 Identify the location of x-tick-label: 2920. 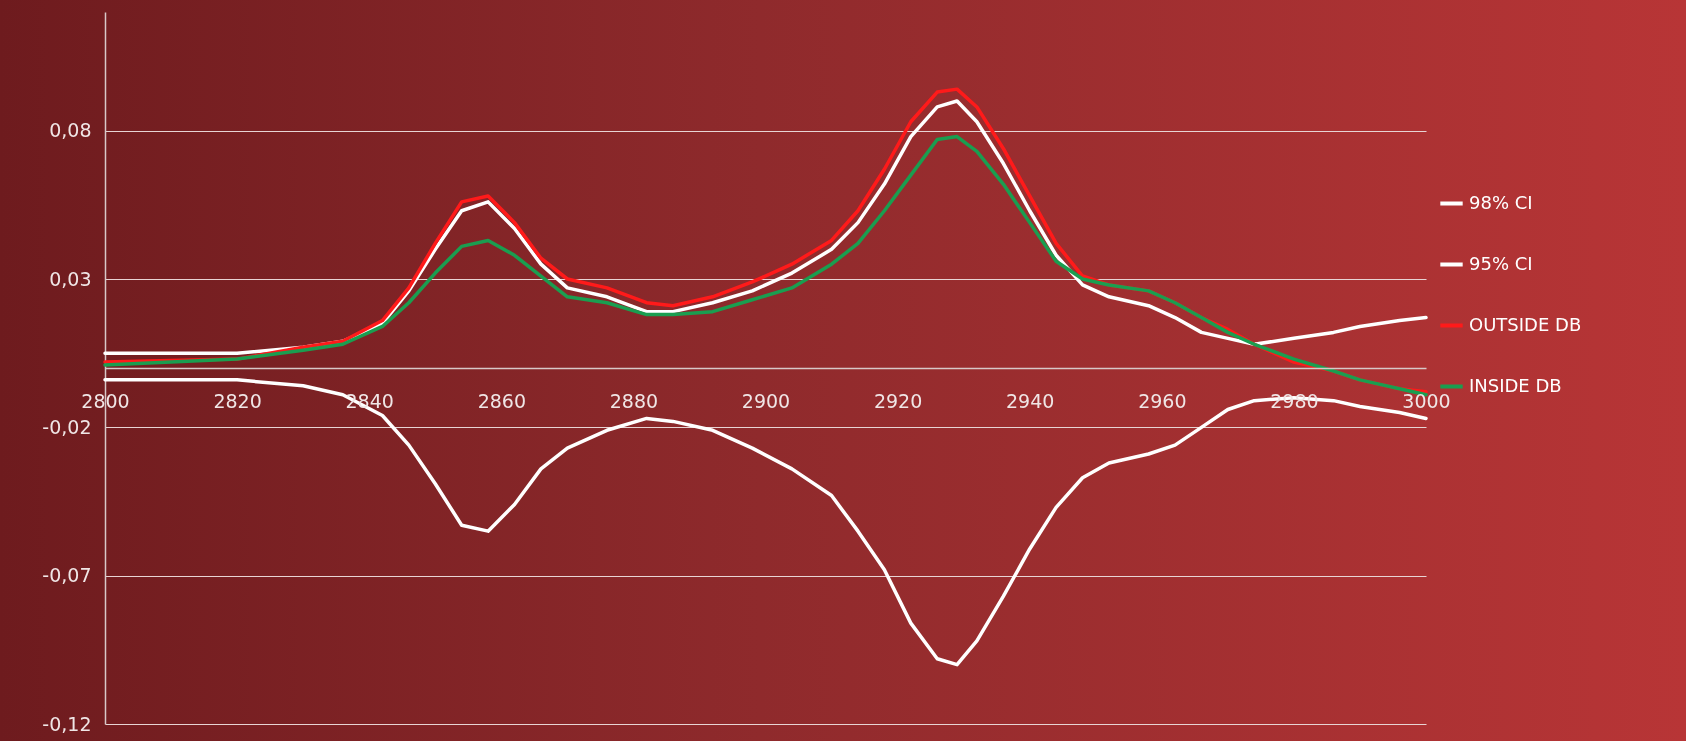
(898, 400).